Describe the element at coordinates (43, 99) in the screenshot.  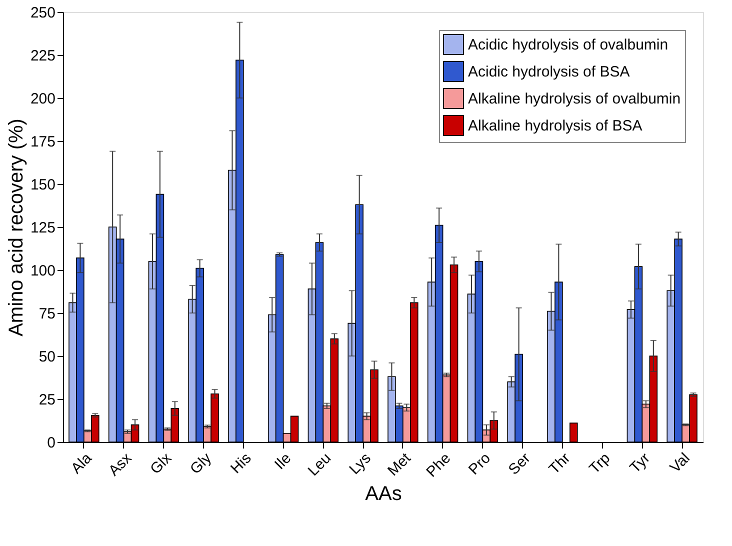
I see `y-tick-label: 200` at that location.